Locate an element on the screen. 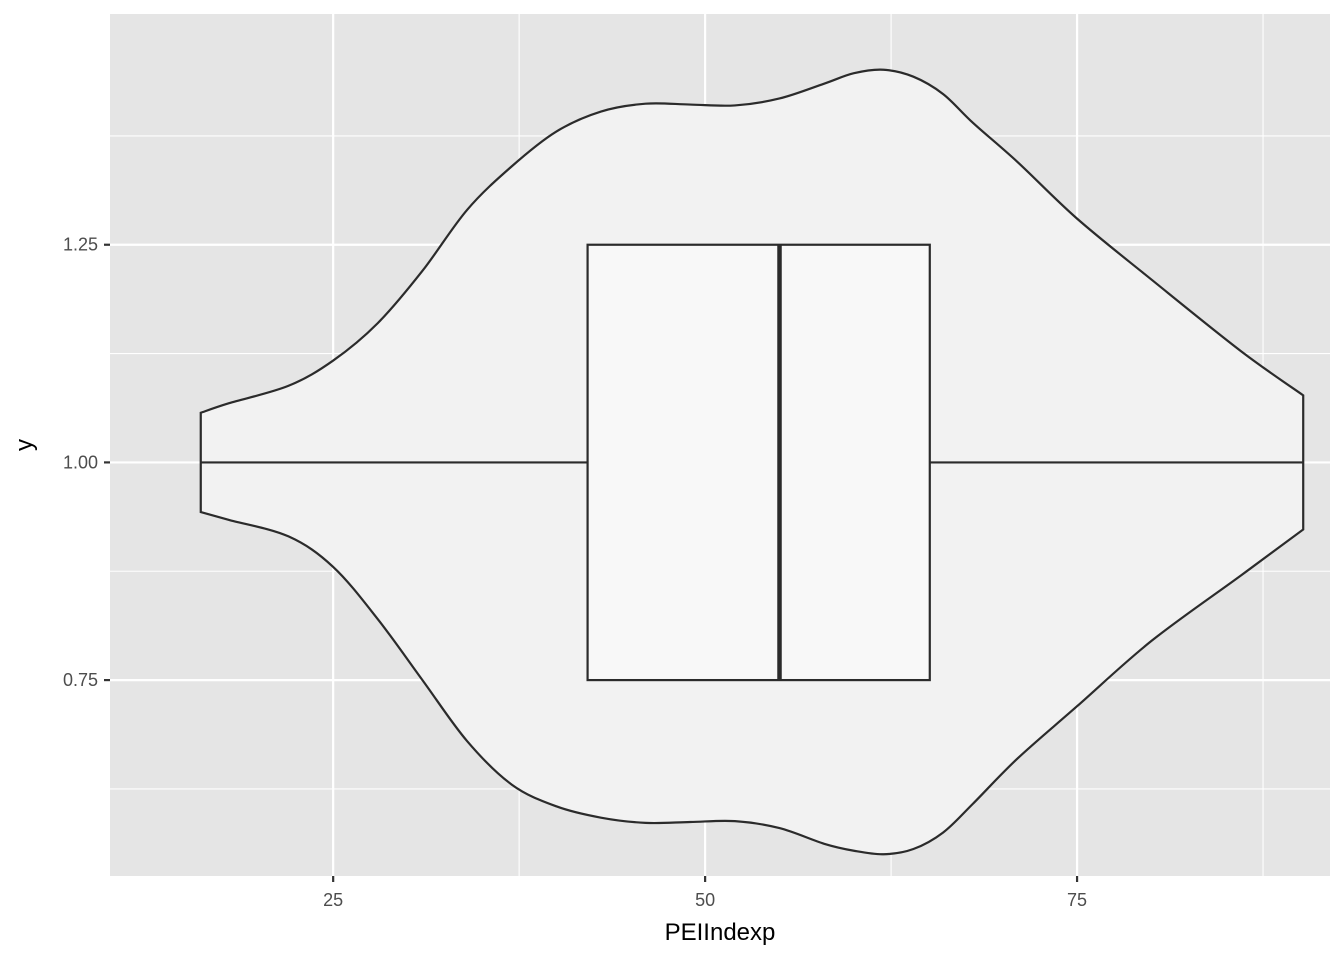  x-tick-label: 50 is located at coordinates (705, 900).